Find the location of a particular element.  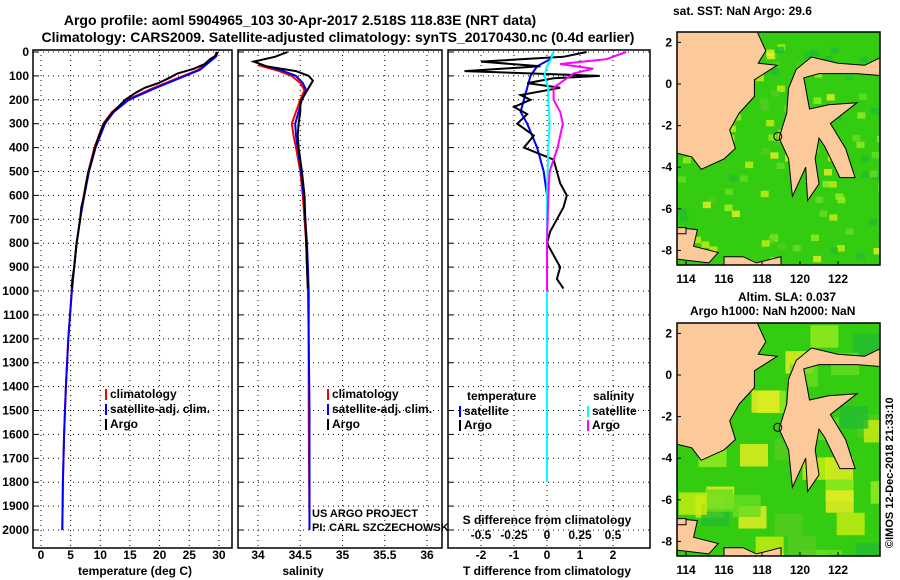

x-tick-label-2: 0 is located at coordinates (547, 535).